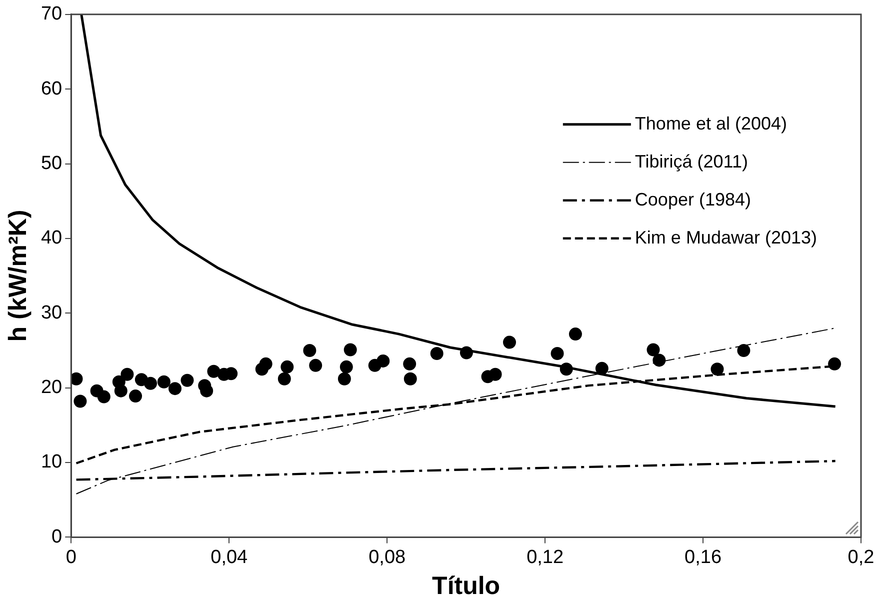 The image size is (879, 606). Describe the element at coordinates (51, 387) in the screenshot. I see `y-tick-label: 20` at that location.